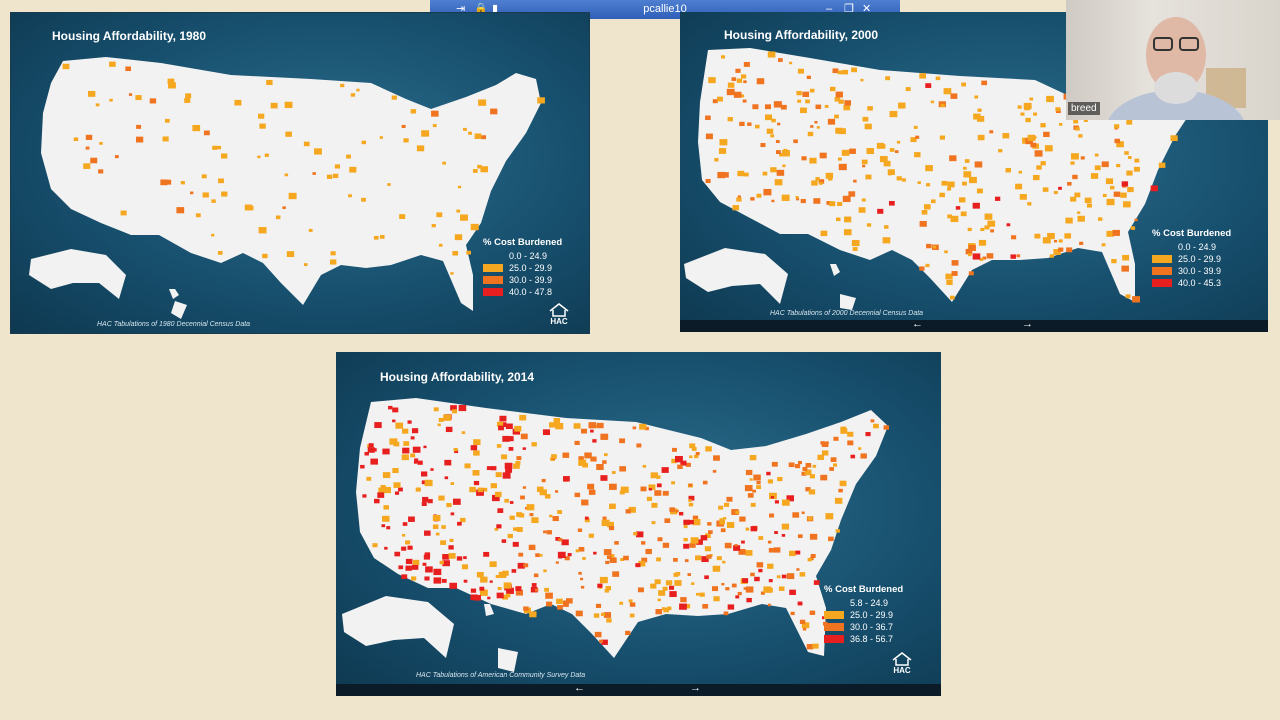 The image size is (1280, 720). I want to click on legend-row: 40.0 - 45.3, so click(1191, 283).